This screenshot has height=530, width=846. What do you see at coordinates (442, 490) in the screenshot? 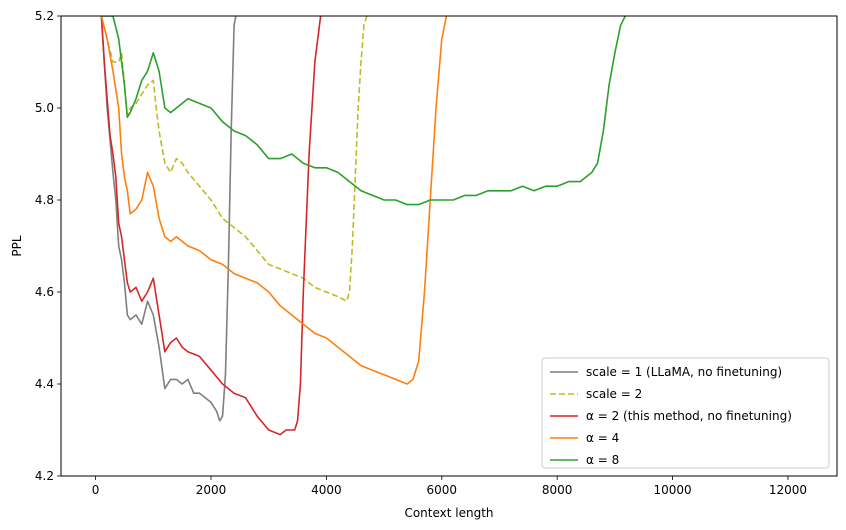
I see `x-tick-label: 6000` at bounding box center [442, 490].